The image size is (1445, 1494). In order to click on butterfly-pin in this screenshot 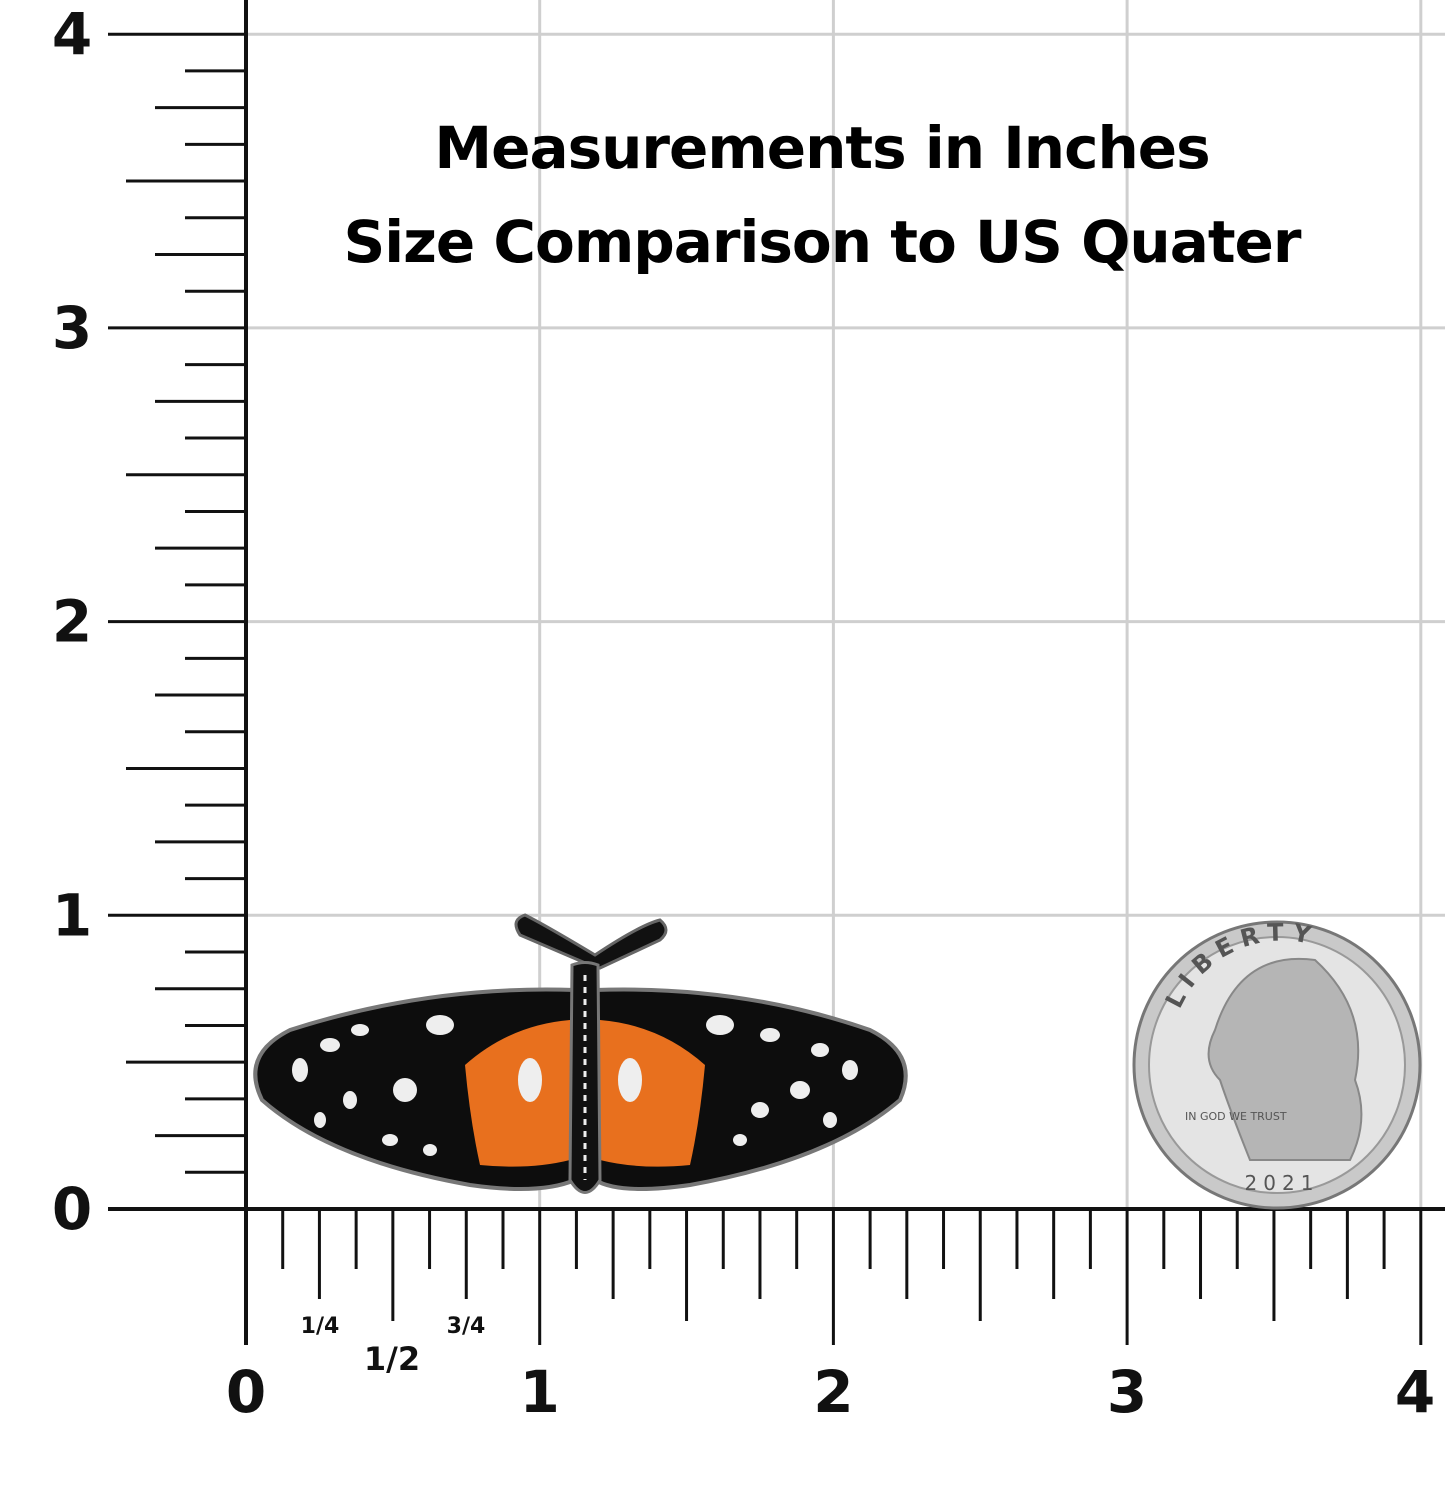, I will do `click(580, 1053)`.